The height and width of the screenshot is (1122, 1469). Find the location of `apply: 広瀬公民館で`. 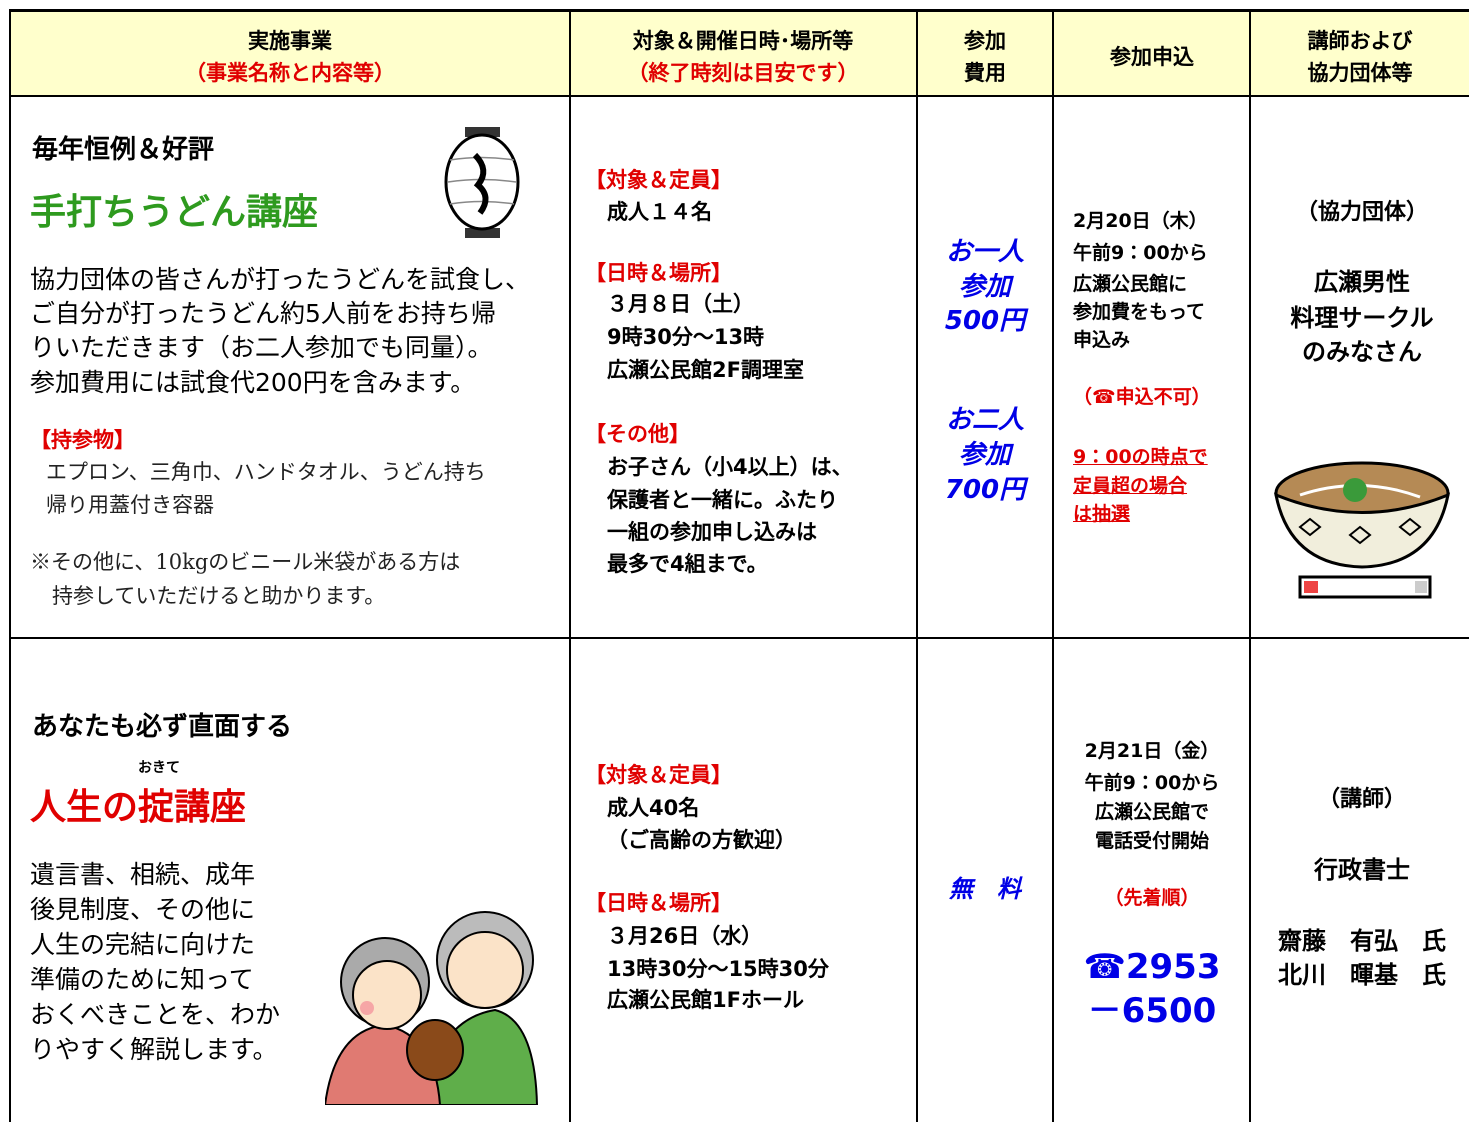

apply: 広瀬公民館で is located at coordinates (1152, 812).